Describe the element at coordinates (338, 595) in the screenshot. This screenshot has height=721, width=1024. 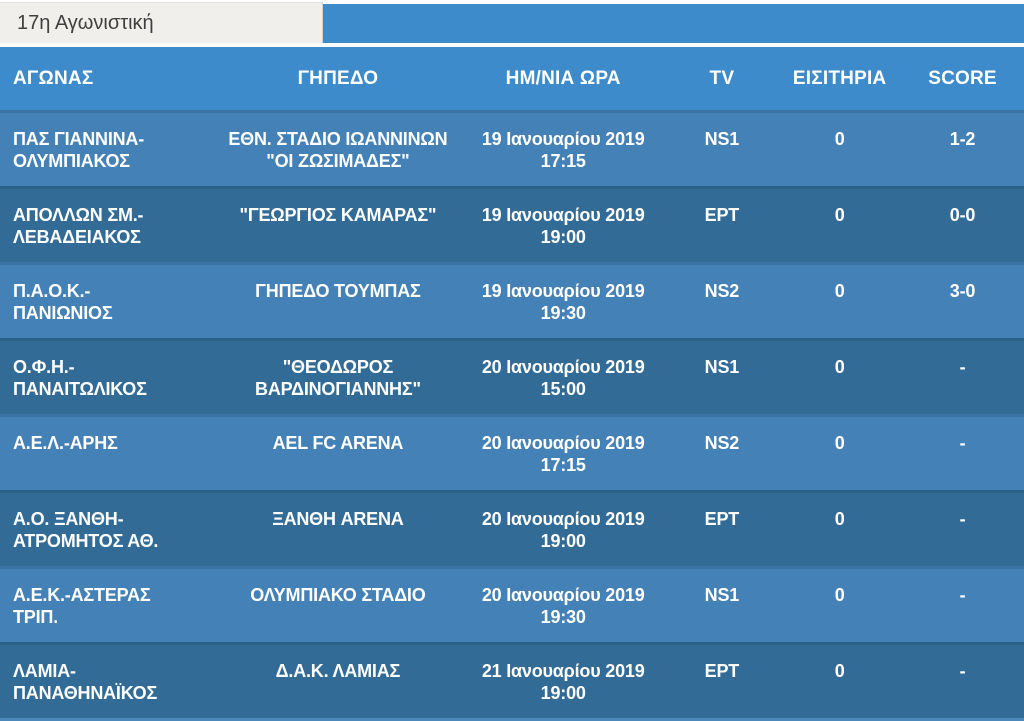
I see `stadium-name: ΟΛΥΜΠΙΑΚΟ ΣΤΑΔΙΟ` at that location.